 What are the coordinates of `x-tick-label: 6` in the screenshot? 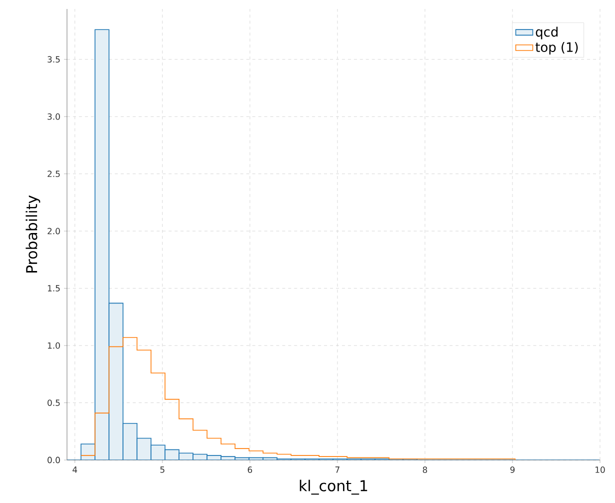 It's located at (250, 469).